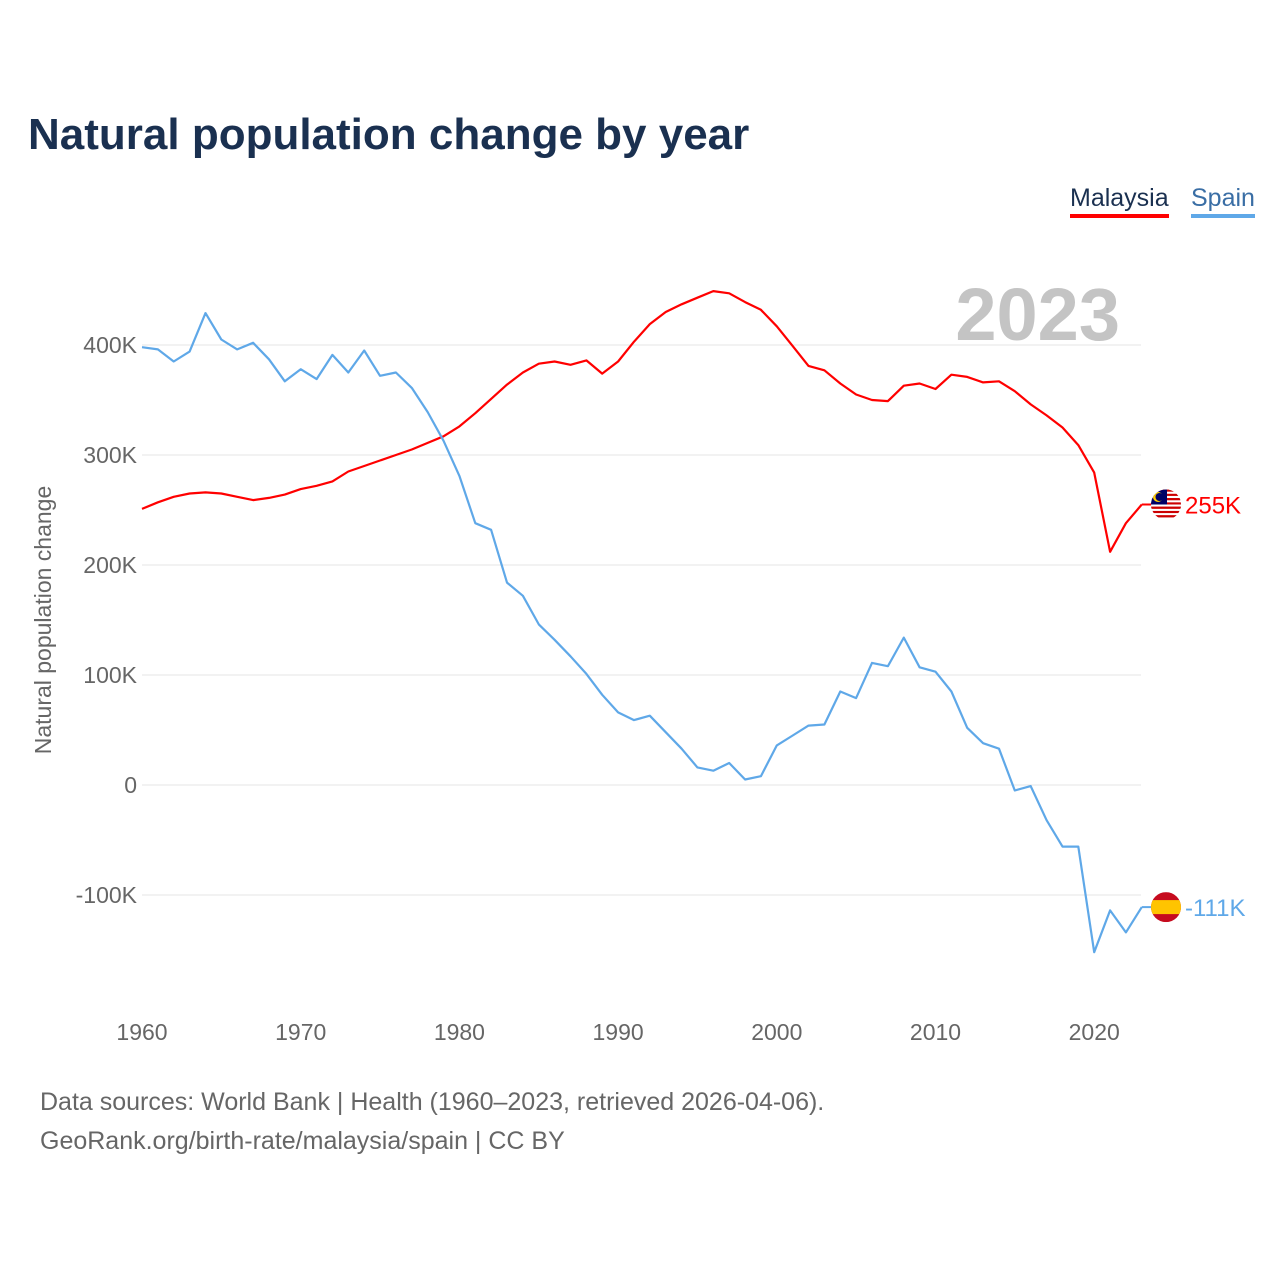  What do you see at coordinates (110, 345) in the screenshot?
I see `y-tick-label: 400K` at bounding box center [110, 345].